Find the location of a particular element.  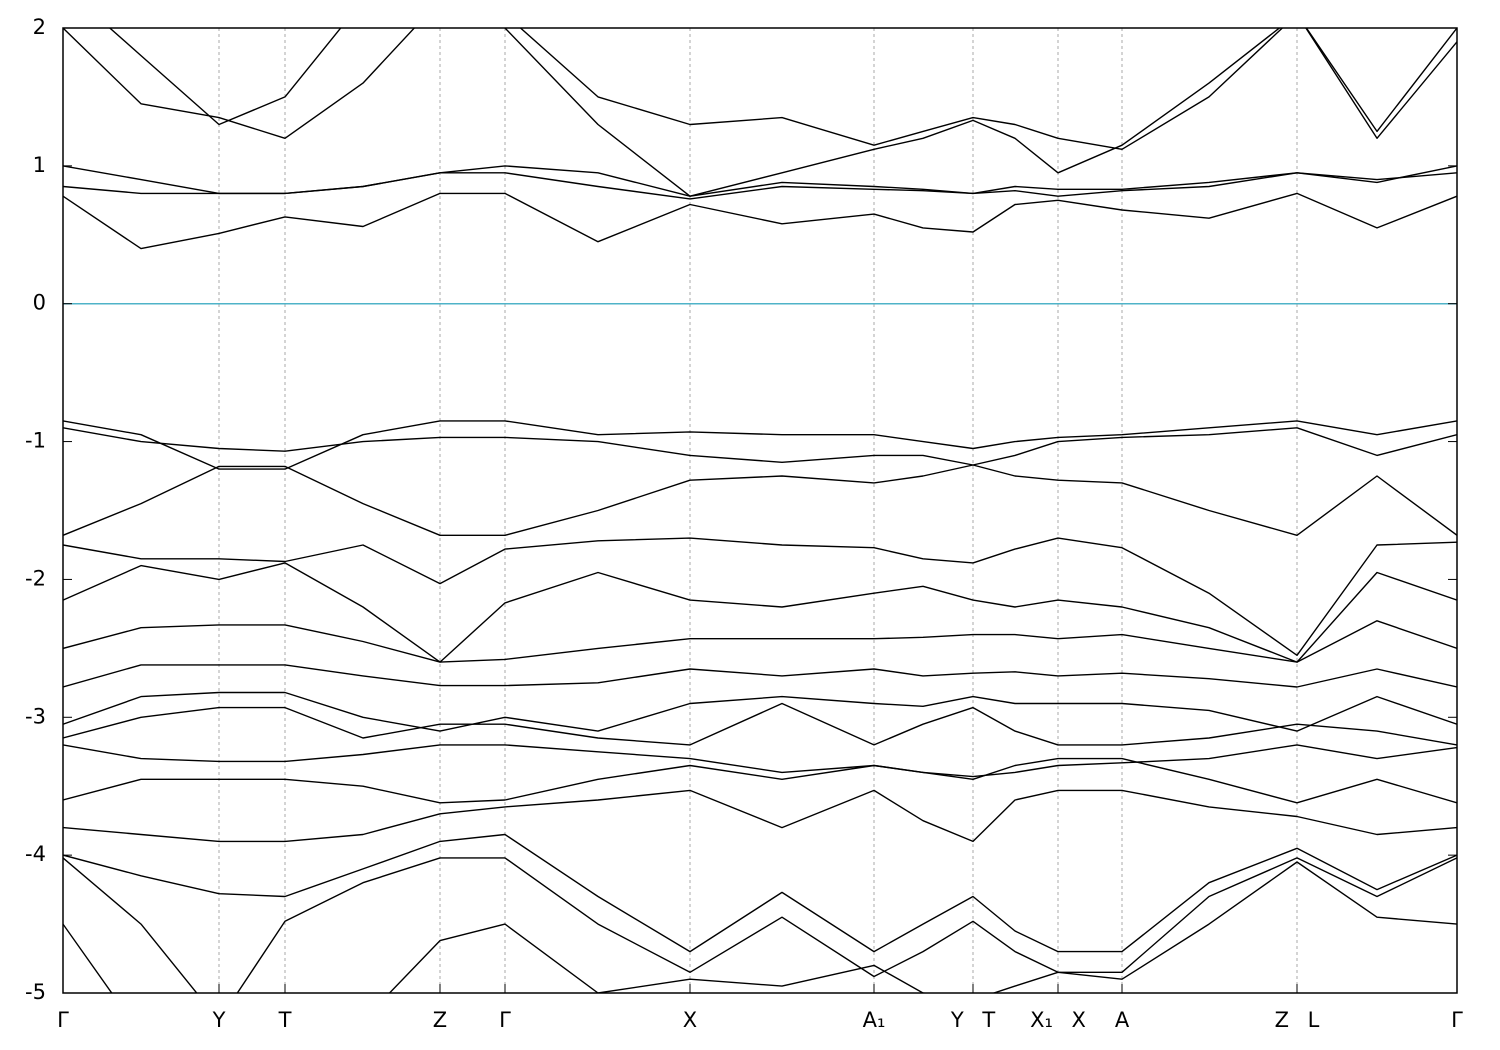

y-tick-label: -1 is located at coordinates (35, 441).